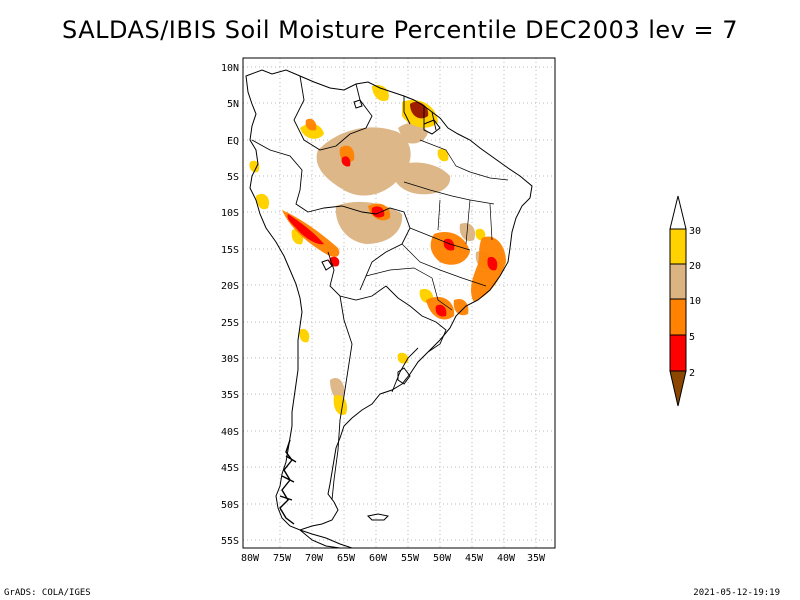 Image resolution: width=800 pixels, height=600 pixels. Describe the element at coordinates (230, 432) in the screenshot. I see `lat-label: 40S` at that location.